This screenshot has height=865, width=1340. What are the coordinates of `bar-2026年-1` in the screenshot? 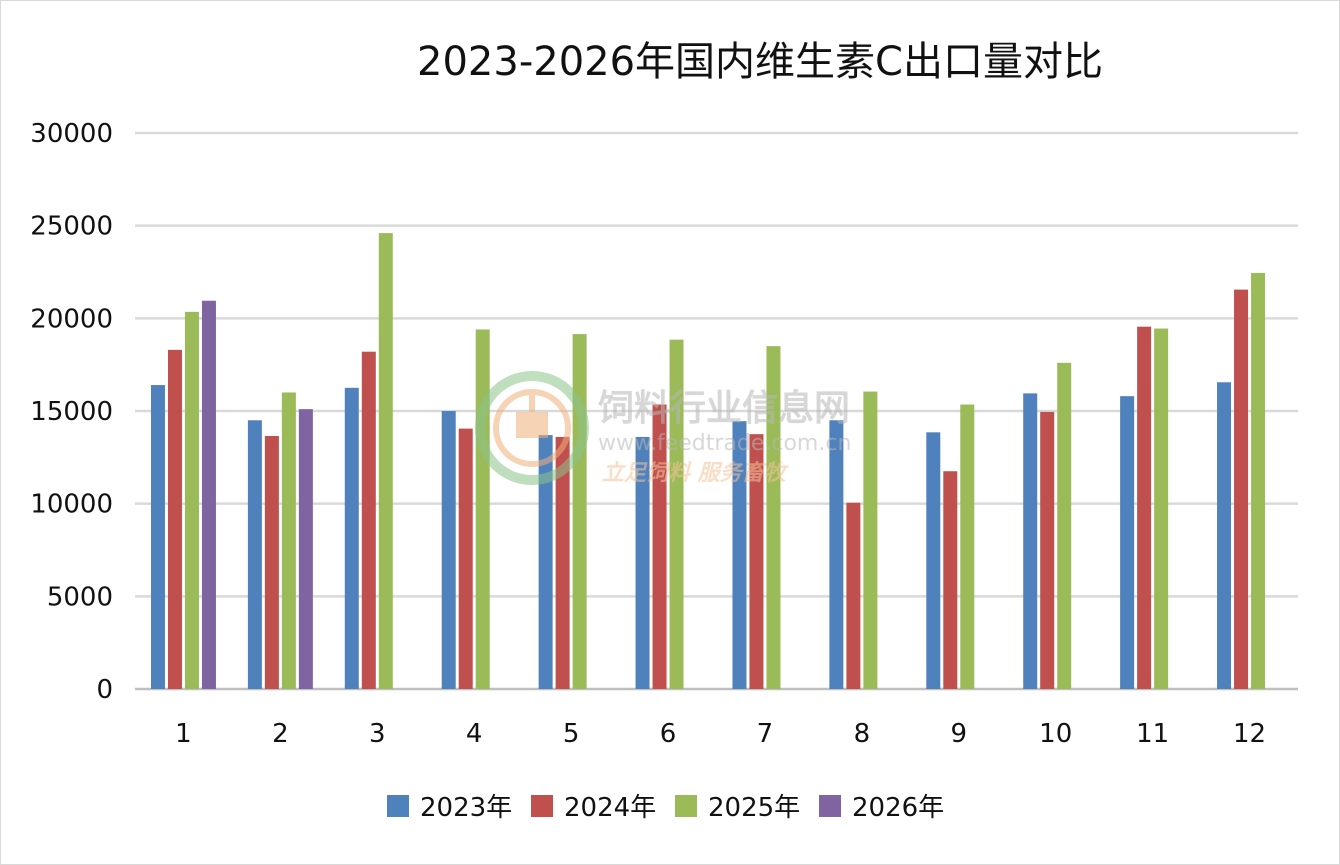 It's located at (208, 494).